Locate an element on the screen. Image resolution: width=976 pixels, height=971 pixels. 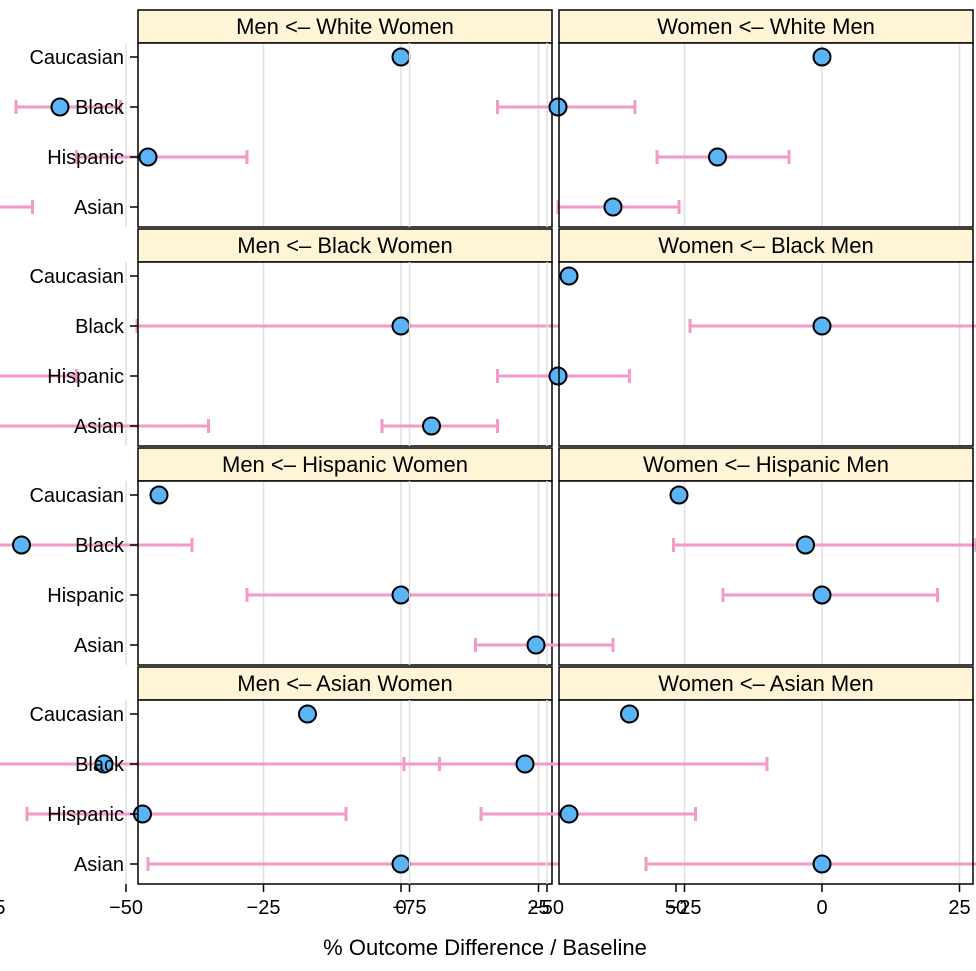
panel: Women <– Asian Men is located at coordinates (689, 775).